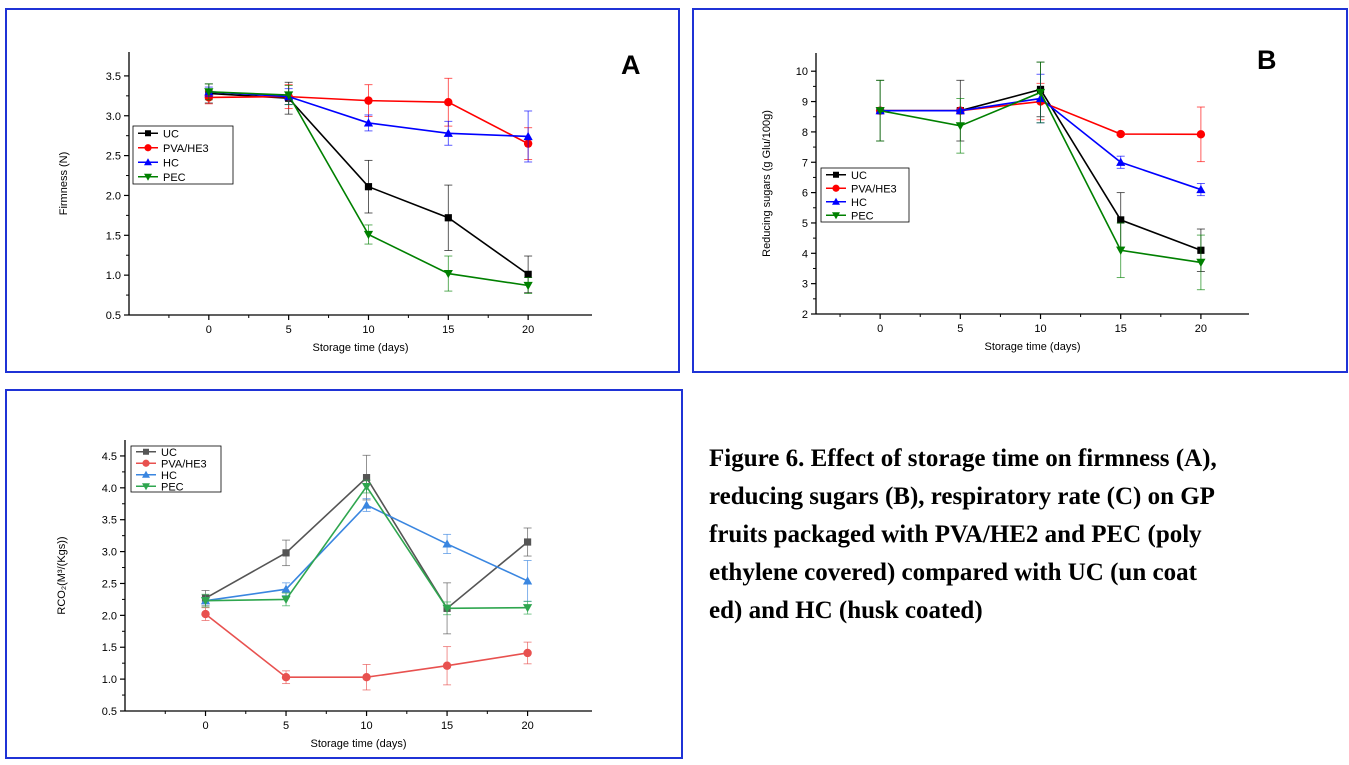 Image resolution: width=1349 pixels, height=765 pixels. What do you see at coordinates (109, 648) in the screenshot?
I see `y-tick-label: 1.5` at bounding box center [109, 648].